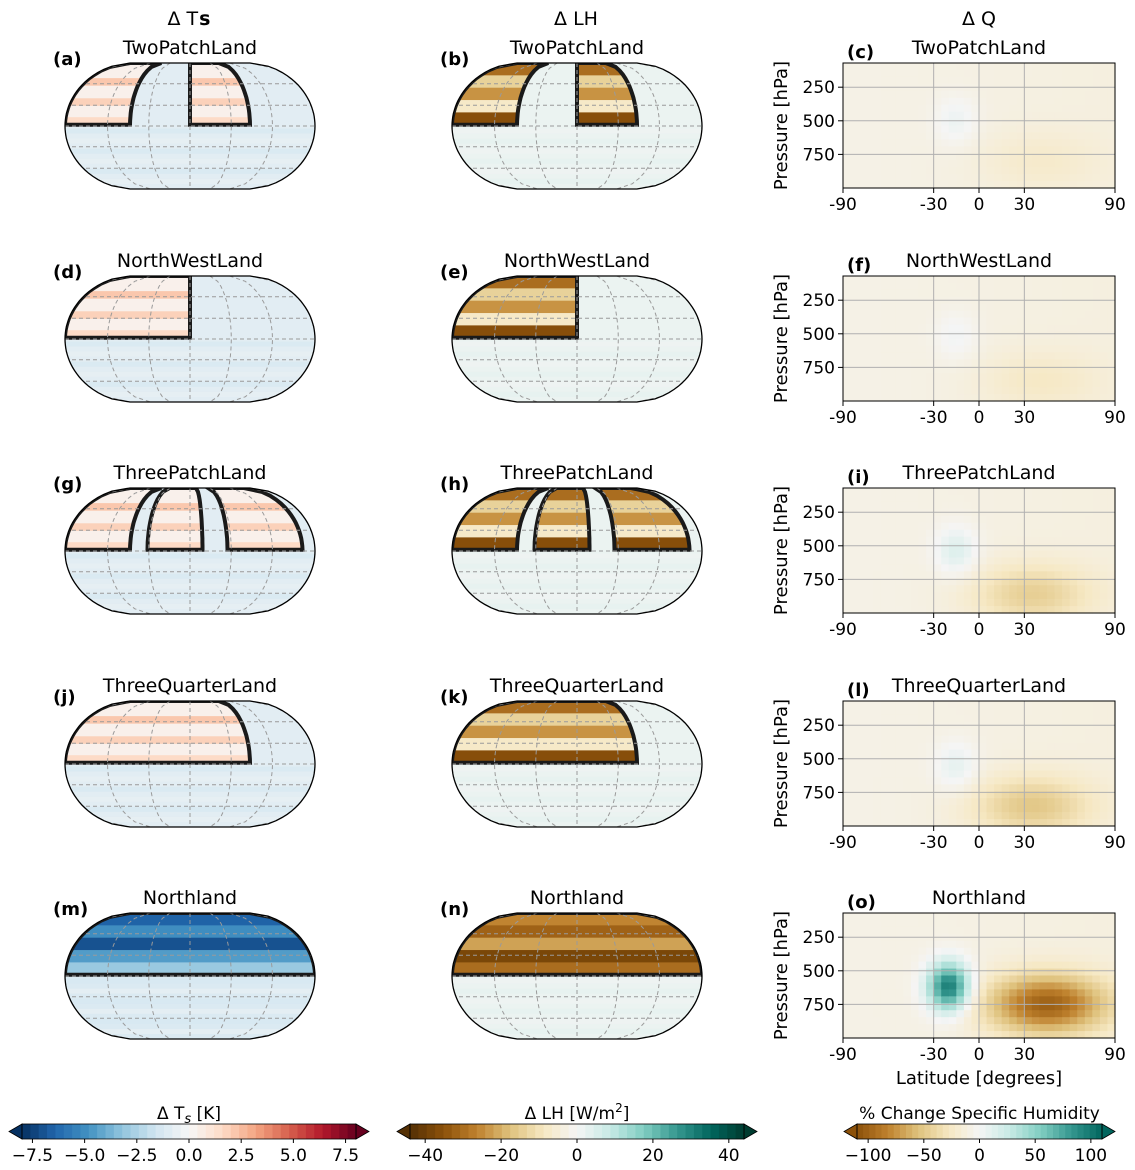 This screenshot has width=1135, height=1170. What do you see at coordinates (293, 1156) in the screenshot?
I see `colorbar-tick: 5.0` at bounding box center [293, 1156].